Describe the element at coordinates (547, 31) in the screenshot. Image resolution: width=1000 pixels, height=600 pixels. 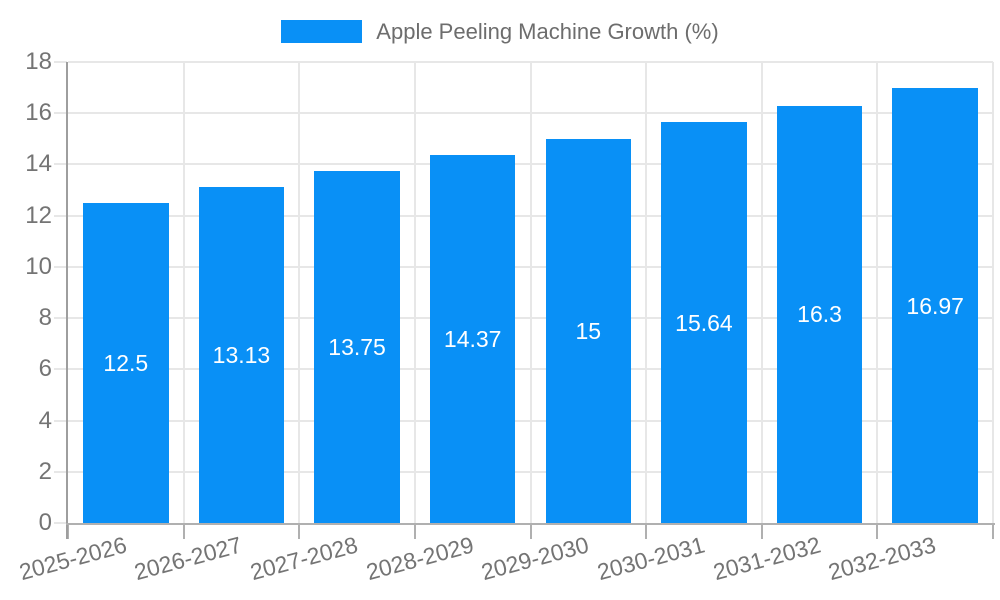
I see `legend-label: Apple Peeling Machine Growth (%)` at that location.